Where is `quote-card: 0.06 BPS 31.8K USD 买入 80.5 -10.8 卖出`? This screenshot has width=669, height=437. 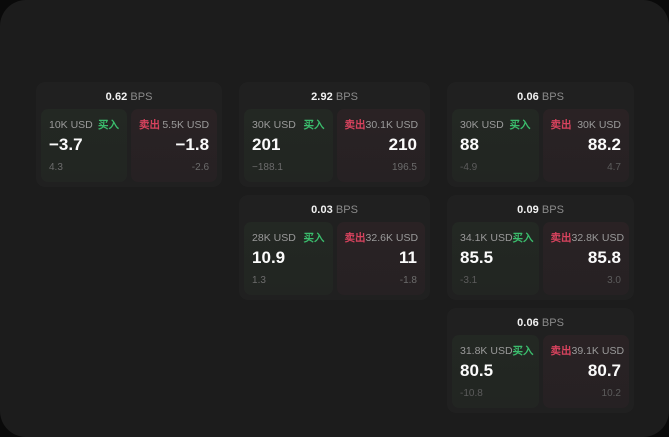
quote-card: 0.06 BPS 31.8K USD 买入 80.5 -10.8 卖出 is located at coordinates (540, 360).